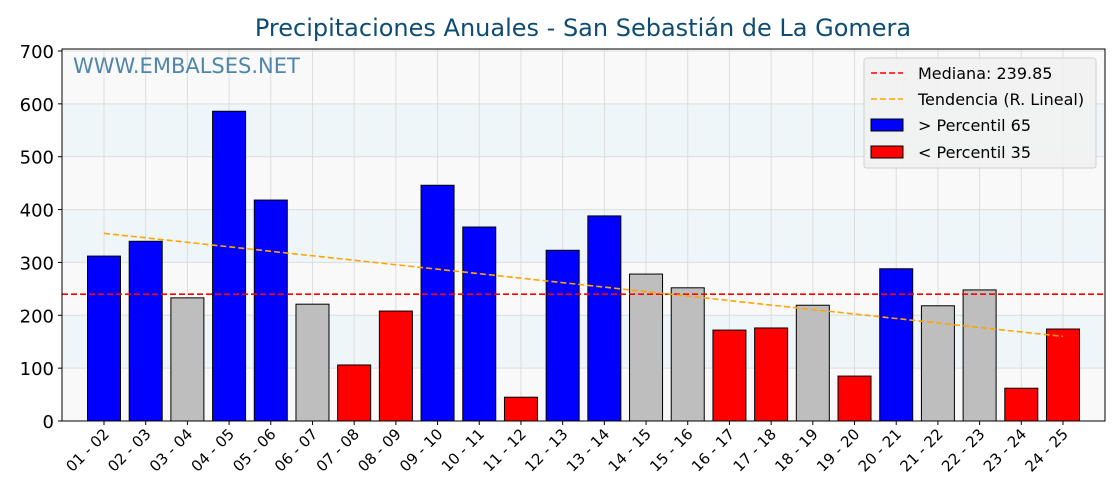 This screenshot has height=500, width=1120. I want to click on legend-label: < Percentil 35, so click(974, 152).